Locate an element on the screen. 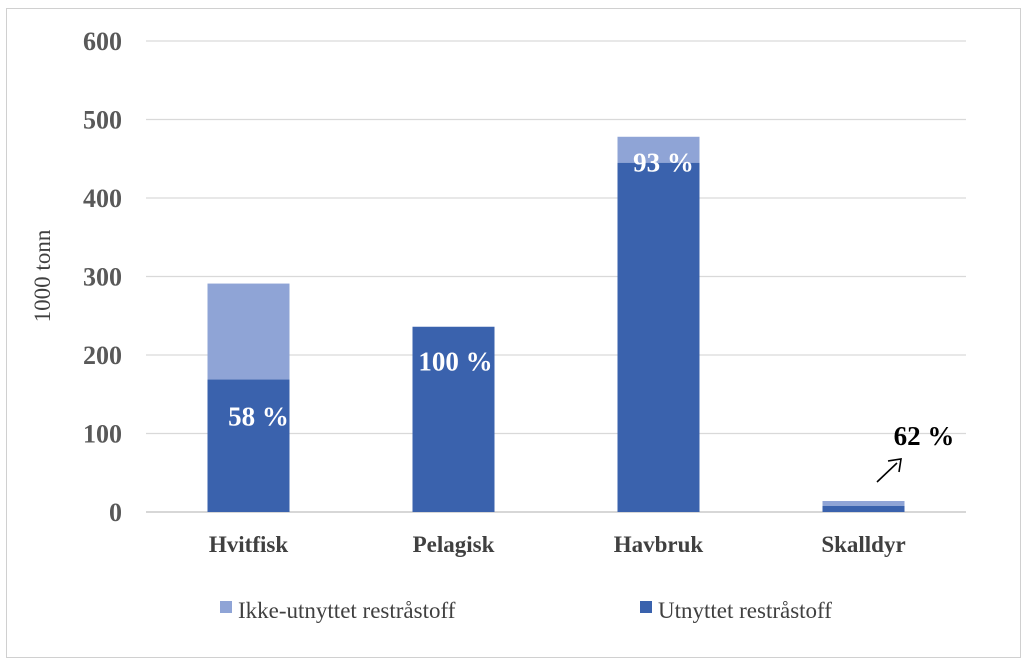 Image resolution: width=1029 pixels, height=666 pixels. data-label: 93 % is located at coordinates (663, 163).